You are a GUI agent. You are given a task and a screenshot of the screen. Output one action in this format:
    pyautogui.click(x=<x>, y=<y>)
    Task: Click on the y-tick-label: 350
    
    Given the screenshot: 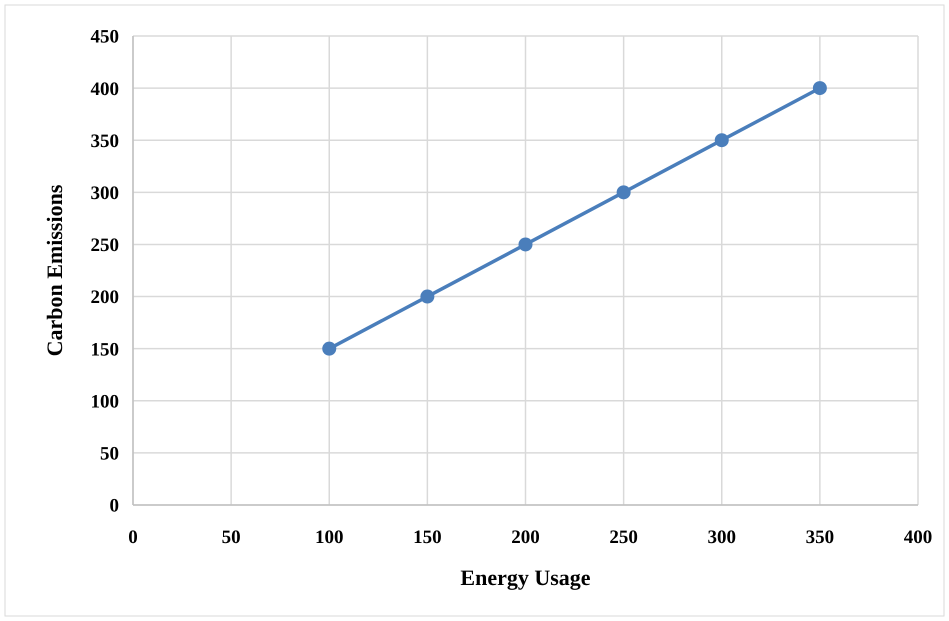 What is the action you would take?
    pyautogui.click(x=104, y=141)
    